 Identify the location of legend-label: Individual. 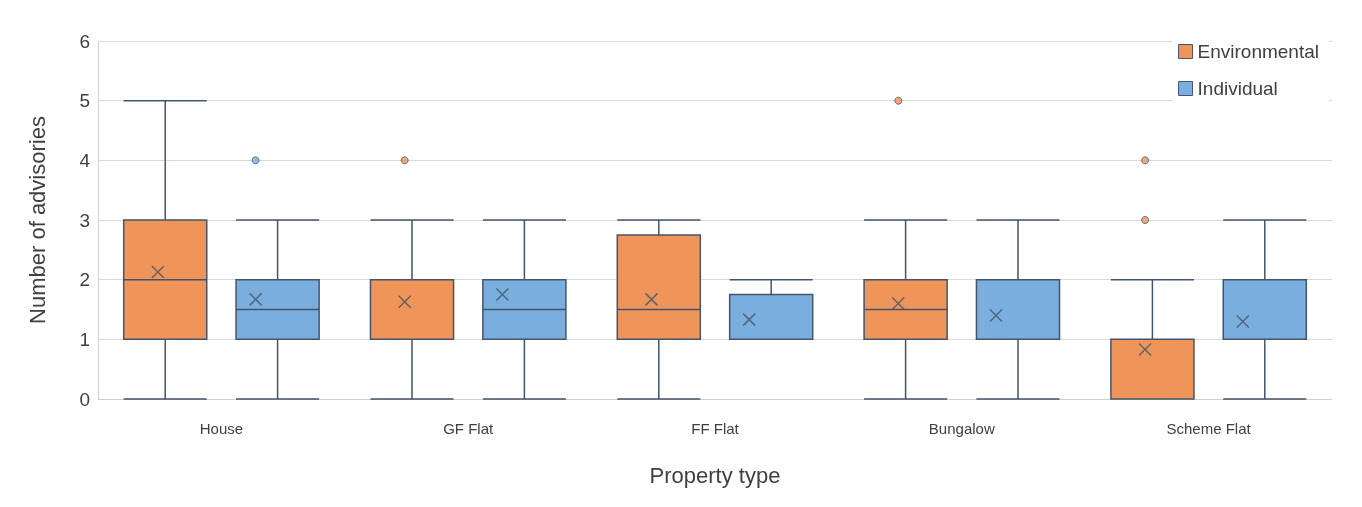
(1237, 88).